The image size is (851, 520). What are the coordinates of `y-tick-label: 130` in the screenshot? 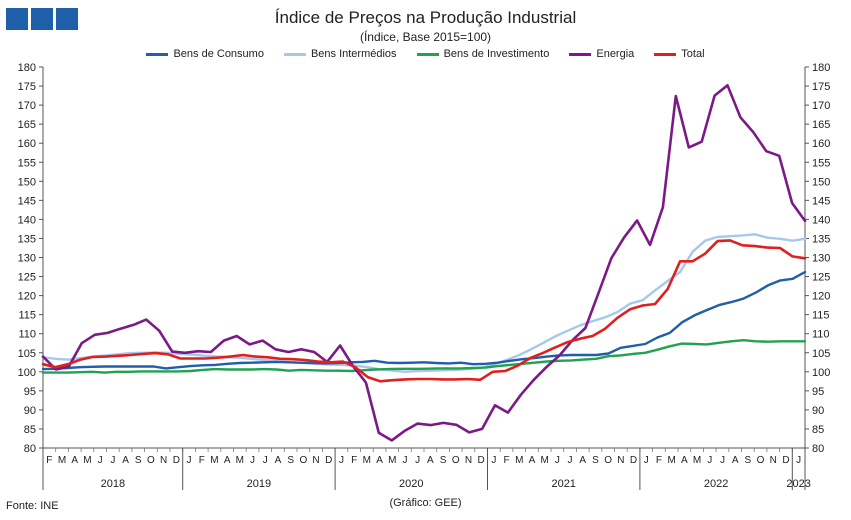 It's located at (27, 259).